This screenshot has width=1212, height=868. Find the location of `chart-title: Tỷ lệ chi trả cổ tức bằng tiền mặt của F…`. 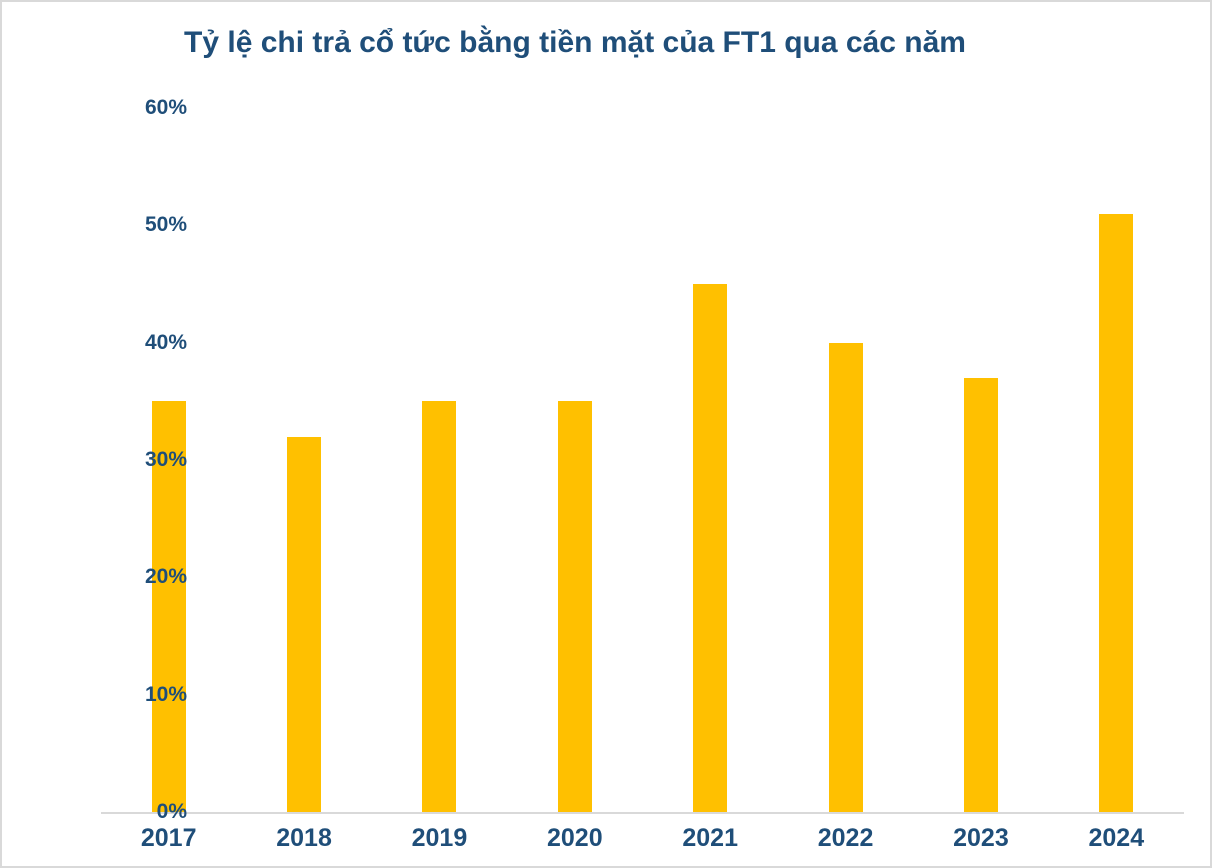

chart-title: Tỷ lệ chi trả cổ tức bằng tiền mặt của F… is located at coordinates (575, 42).